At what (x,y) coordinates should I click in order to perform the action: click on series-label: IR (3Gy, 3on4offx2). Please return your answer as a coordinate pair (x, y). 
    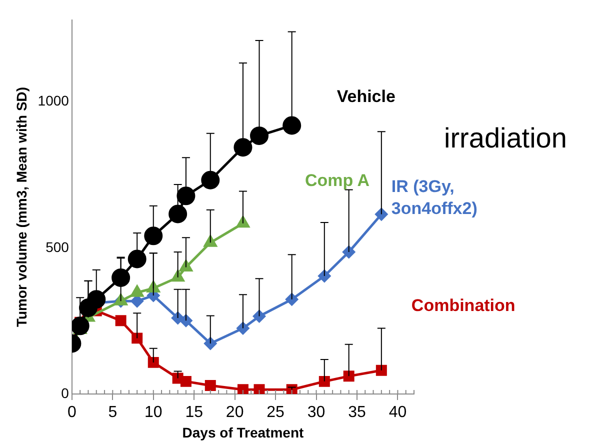
    Looking at the image, I should click on (434, 197).